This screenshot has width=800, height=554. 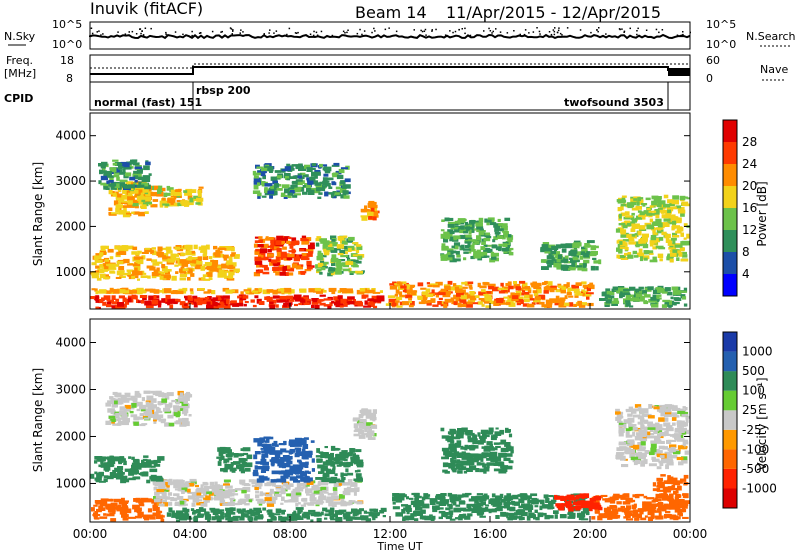 What do you see at coordinates (400, 34) in the screenshot?
I see `nsky-panel: N.Sky 10^5 10^0 10^5 10^0 N.Search` at bounding box center [400, 34].